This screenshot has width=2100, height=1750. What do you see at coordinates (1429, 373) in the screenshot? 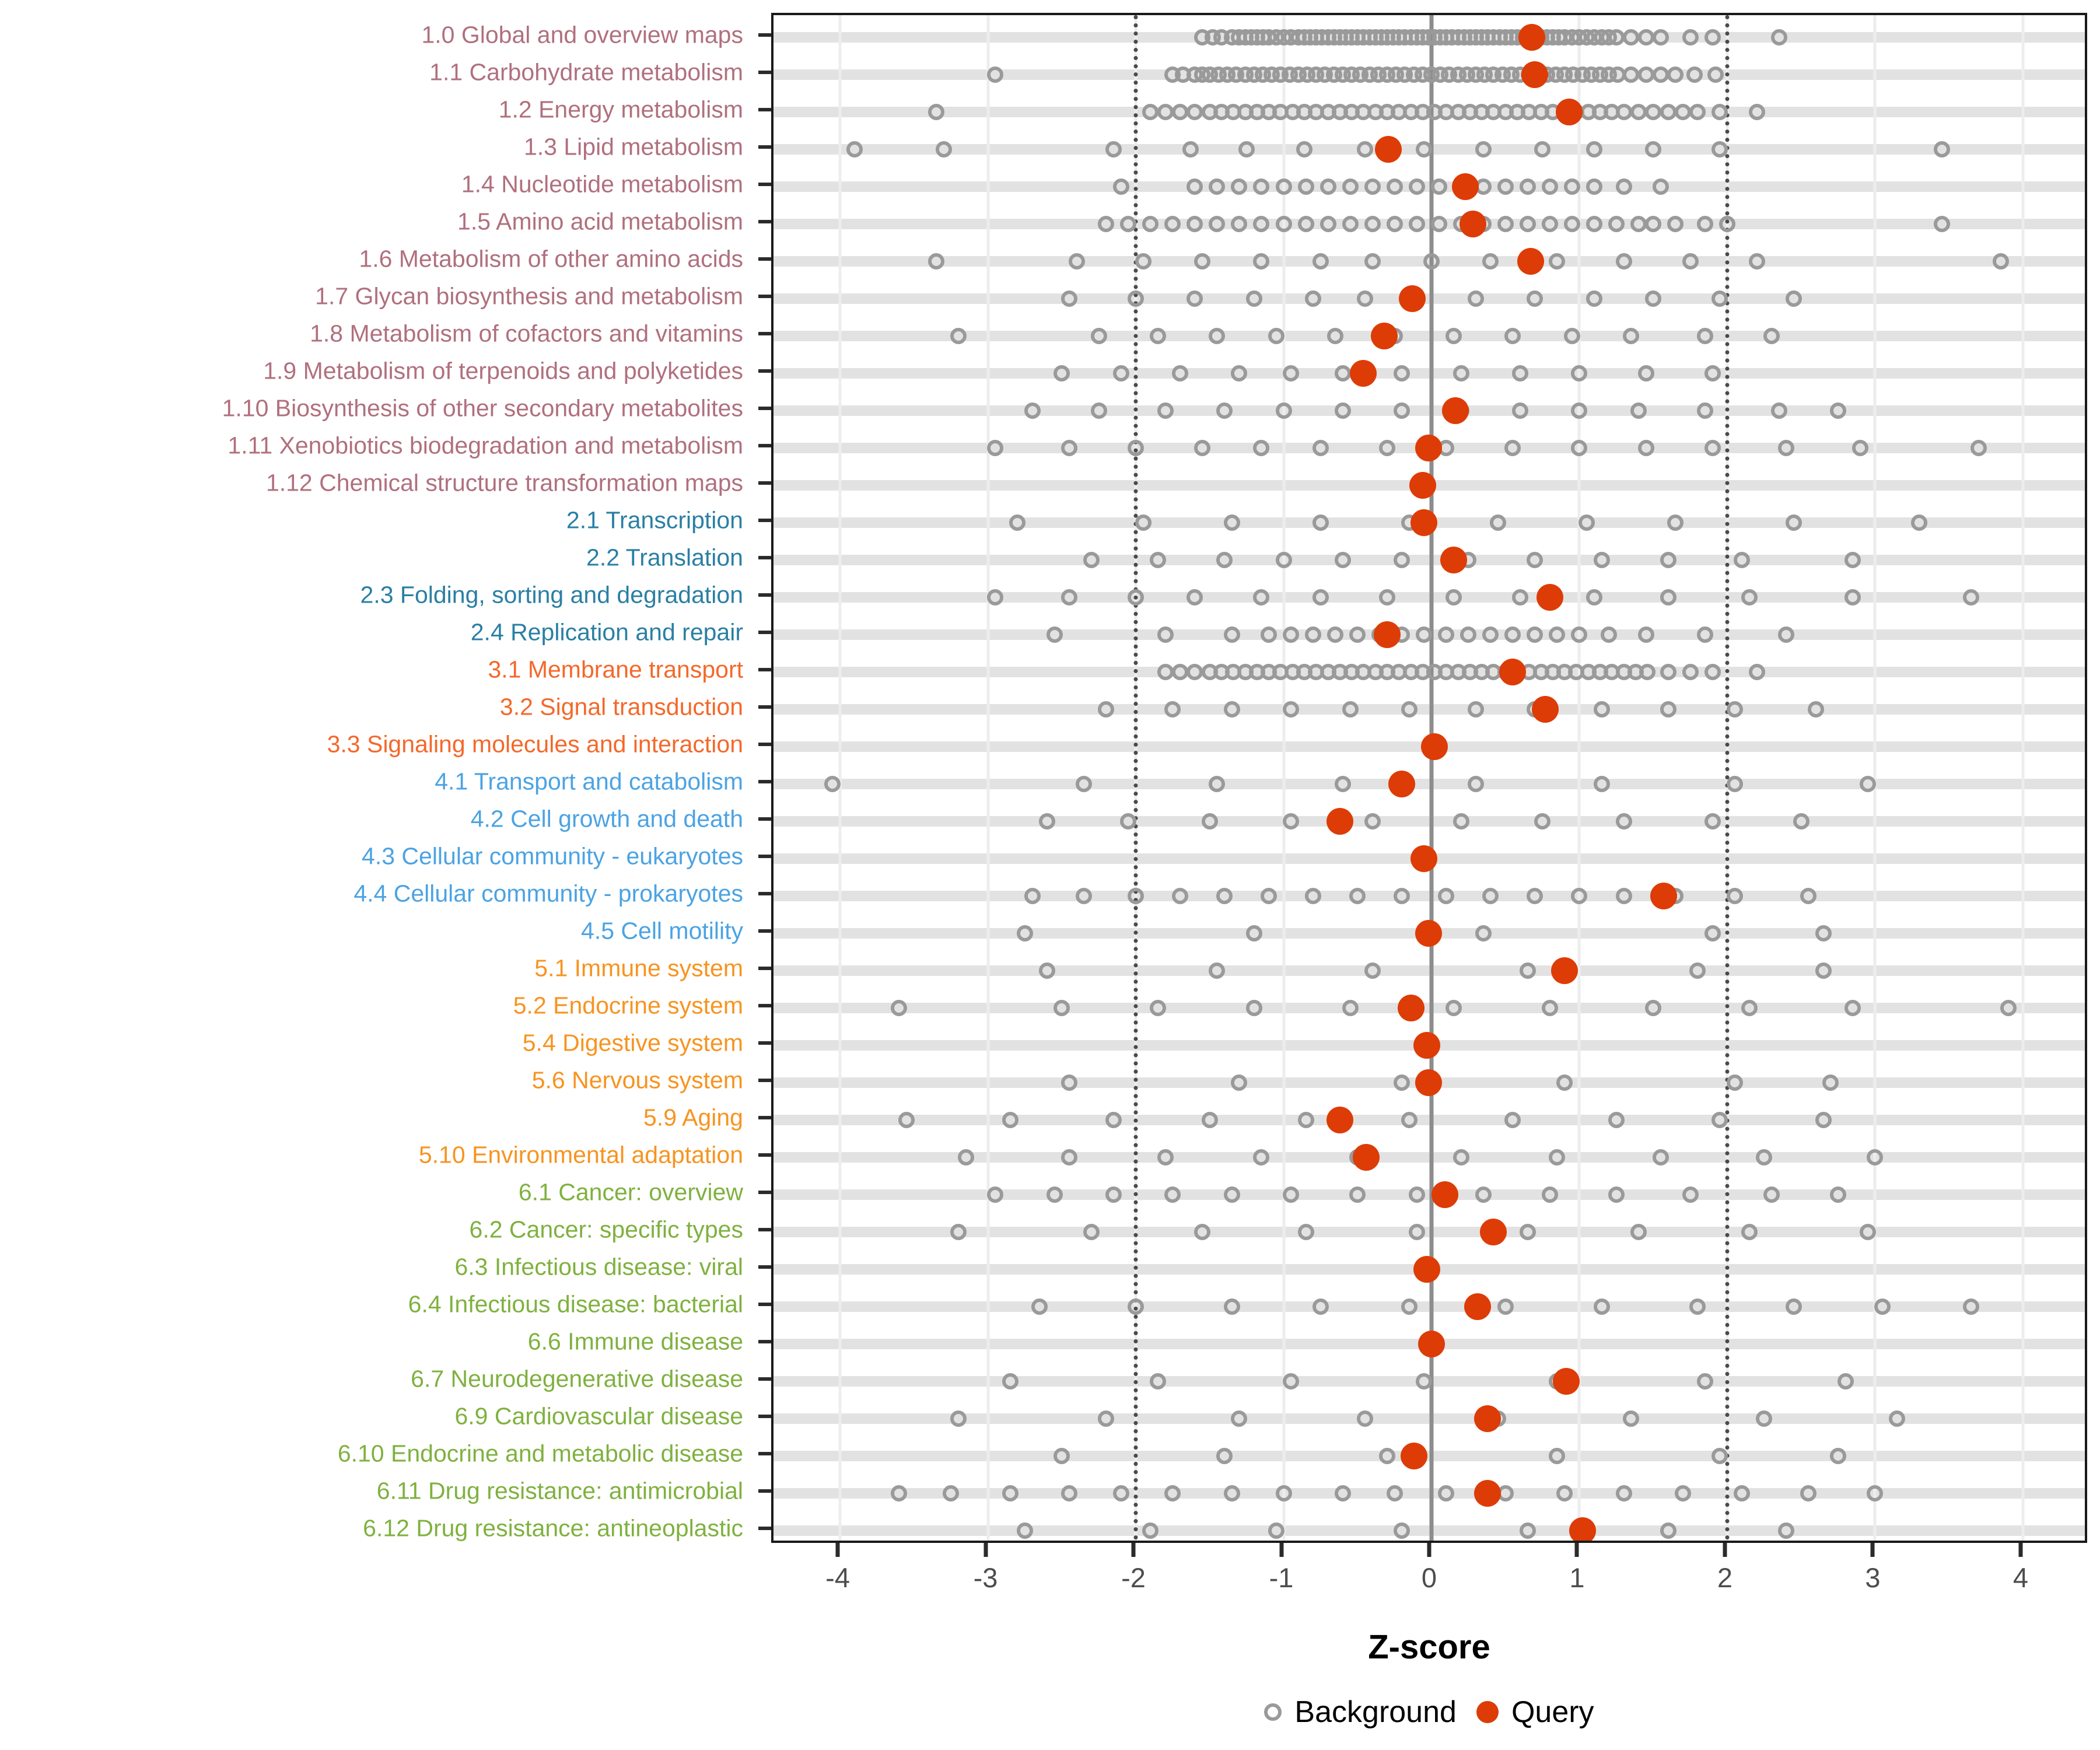
I see `category-row-band` at bounding box center [1429, 373].